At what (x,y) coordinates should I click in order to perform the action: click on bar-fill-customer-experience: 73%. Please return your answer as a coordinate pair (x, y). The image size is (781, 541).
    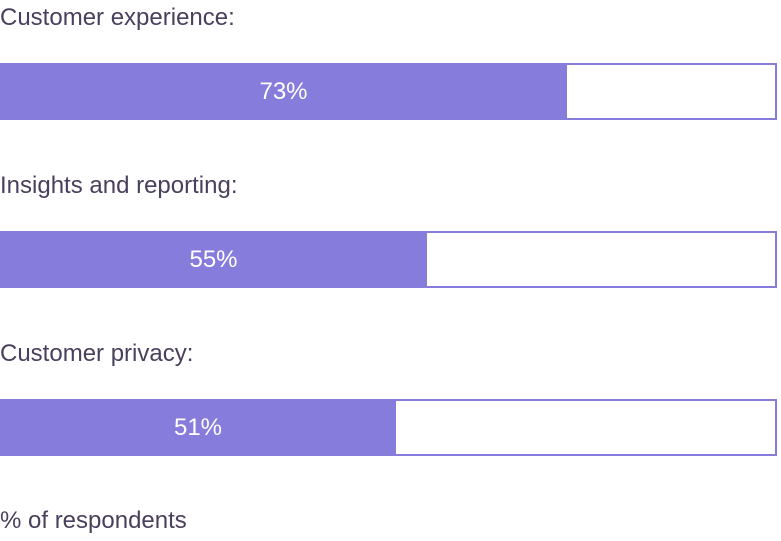
    Looking at the image, I should click on (283, 91).